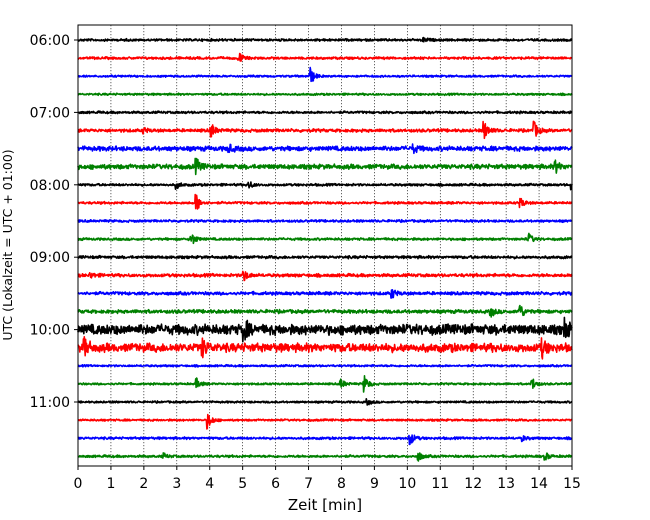  What do you see at coordinates (325, 505) in the screenshot?
I see `x-axis-label: Zeit [min]` at bounding box center [325, 505].